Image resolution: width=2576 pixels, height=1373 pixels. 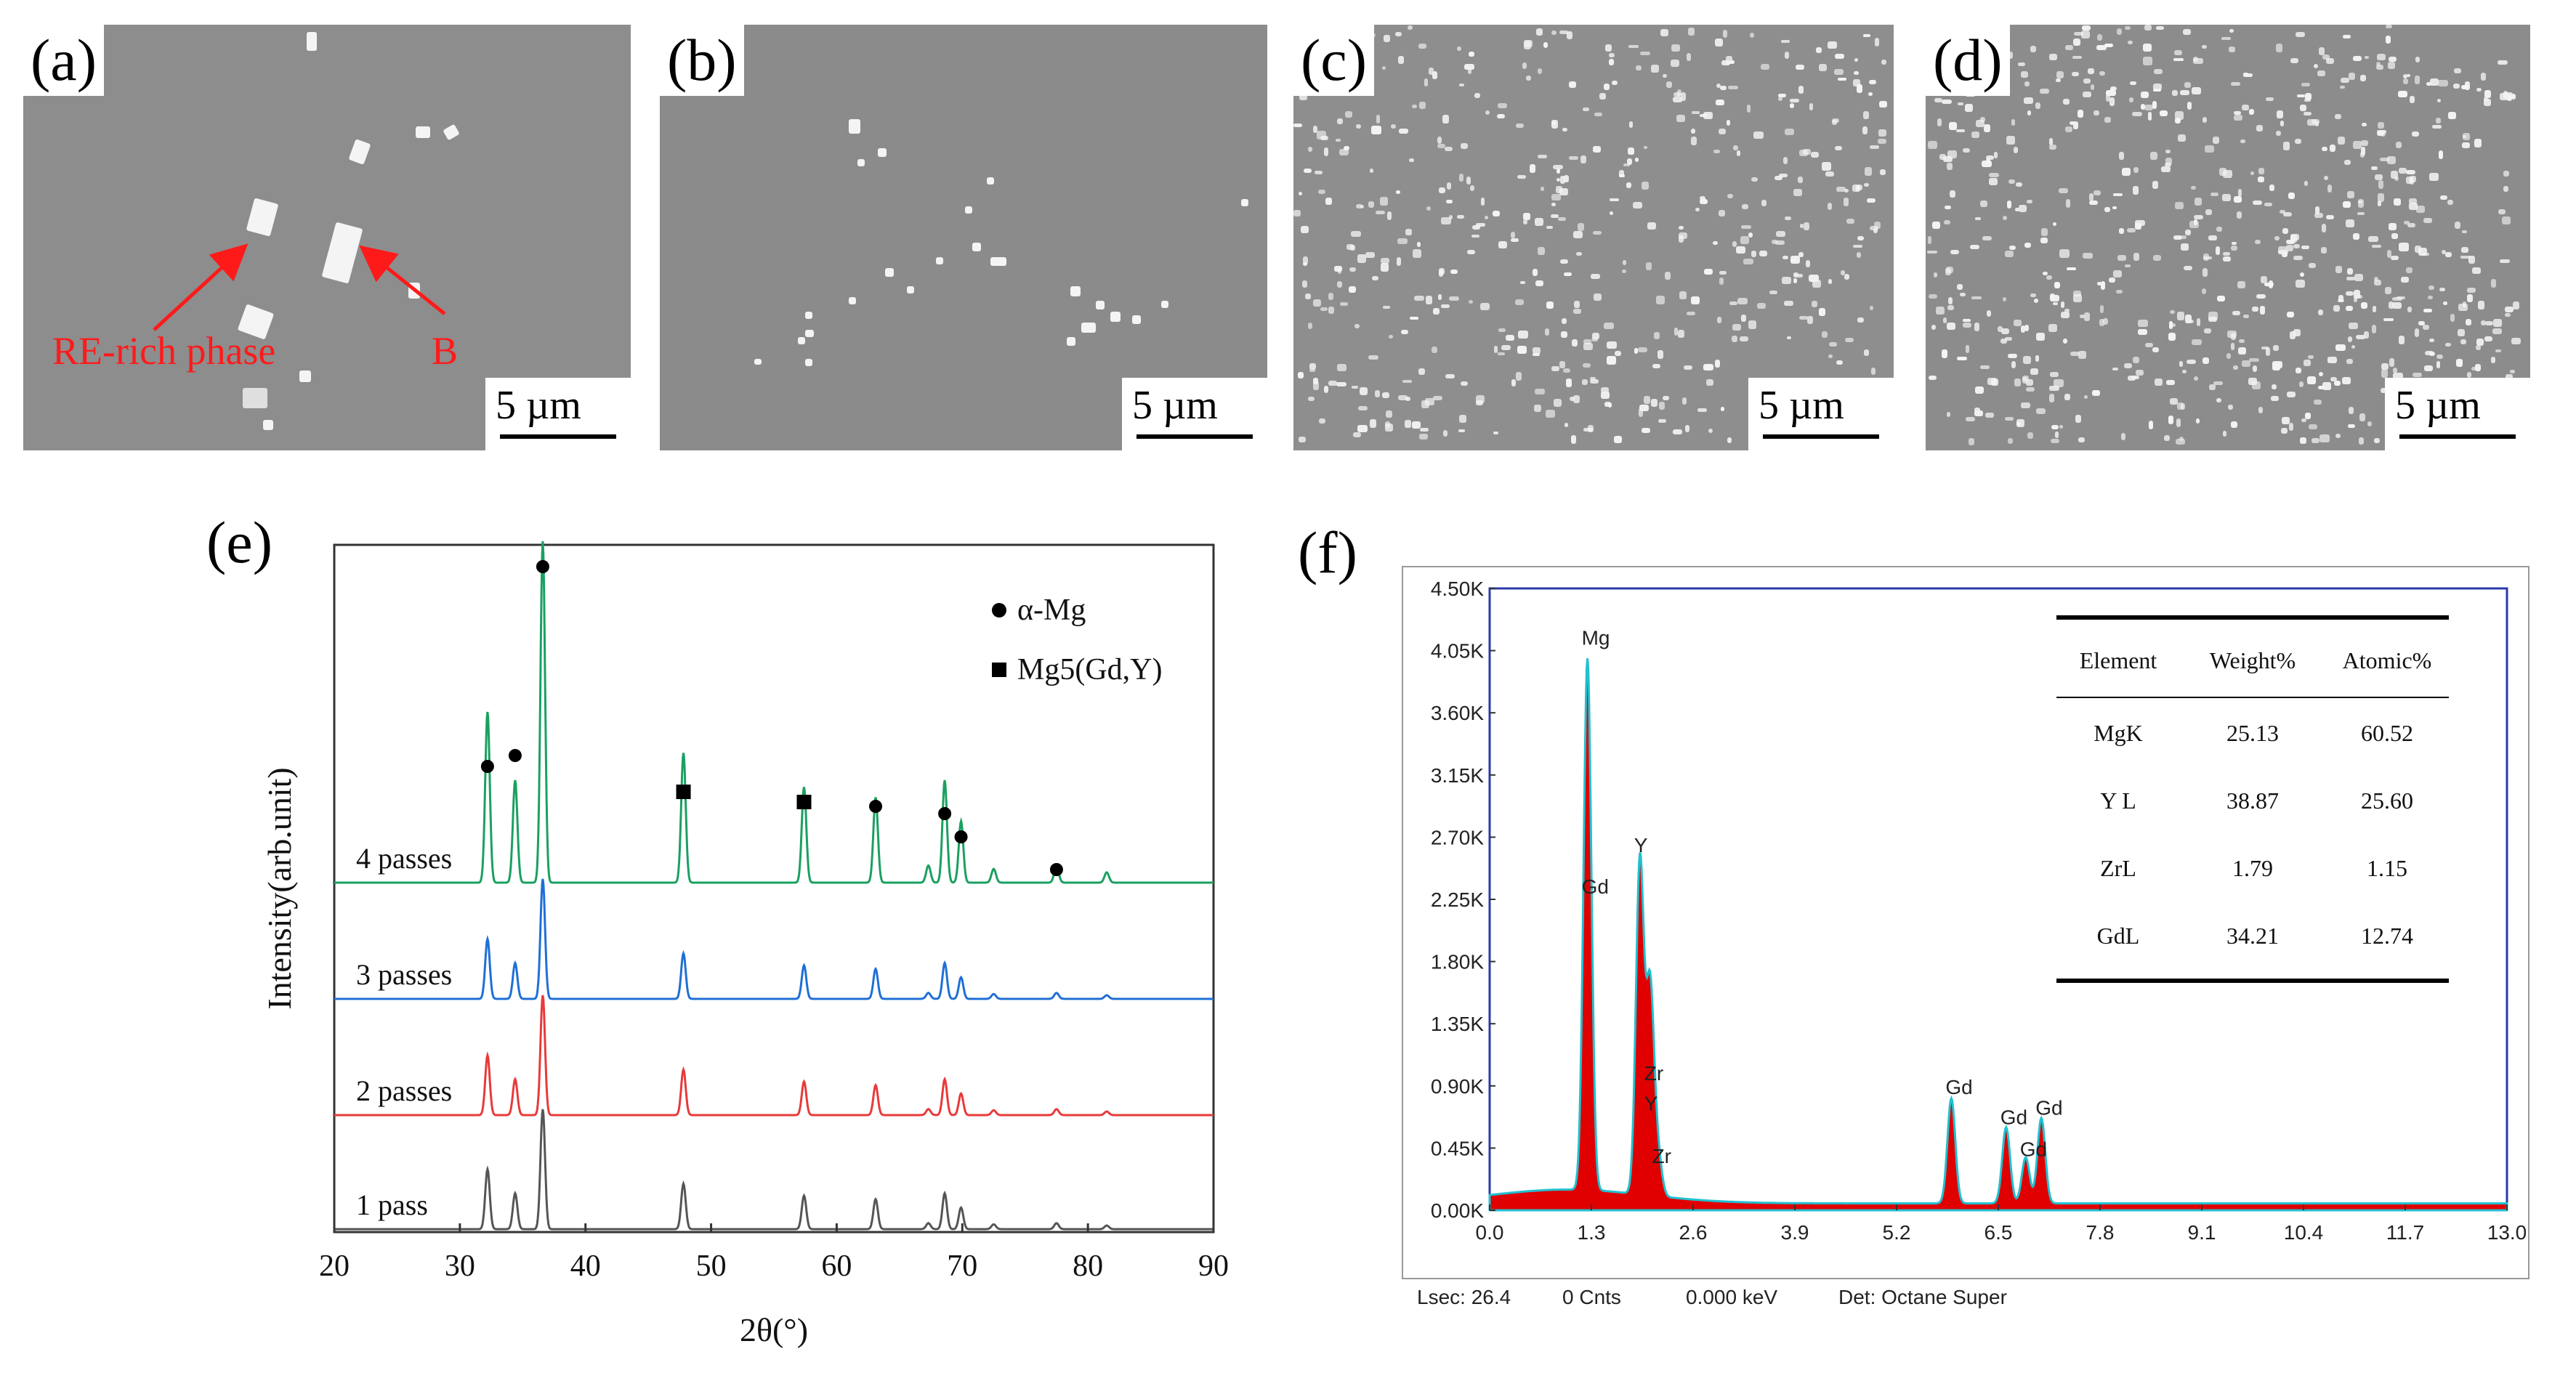 I want to click on y-tick-label: 4.50K, so click(x=1458, y=589).